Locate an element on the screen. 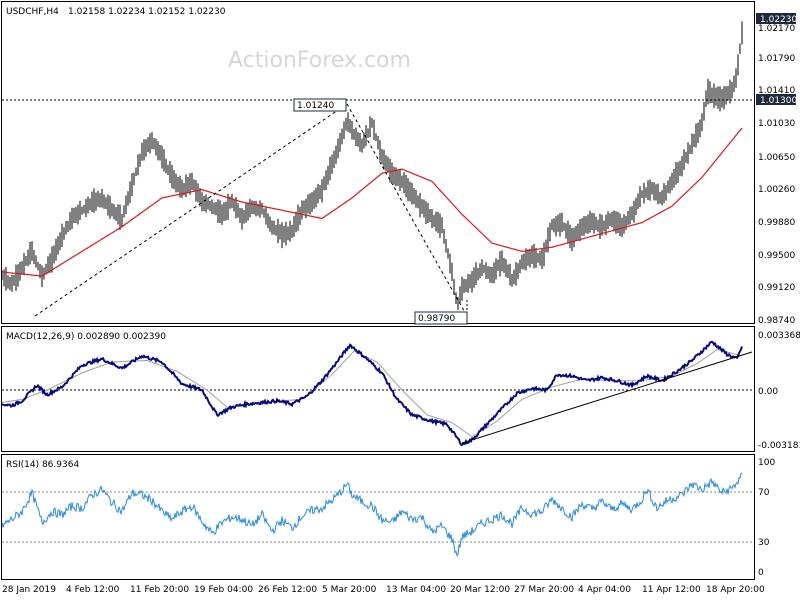  rsi-tick-30: 30 is located at coordinates (764, 543).